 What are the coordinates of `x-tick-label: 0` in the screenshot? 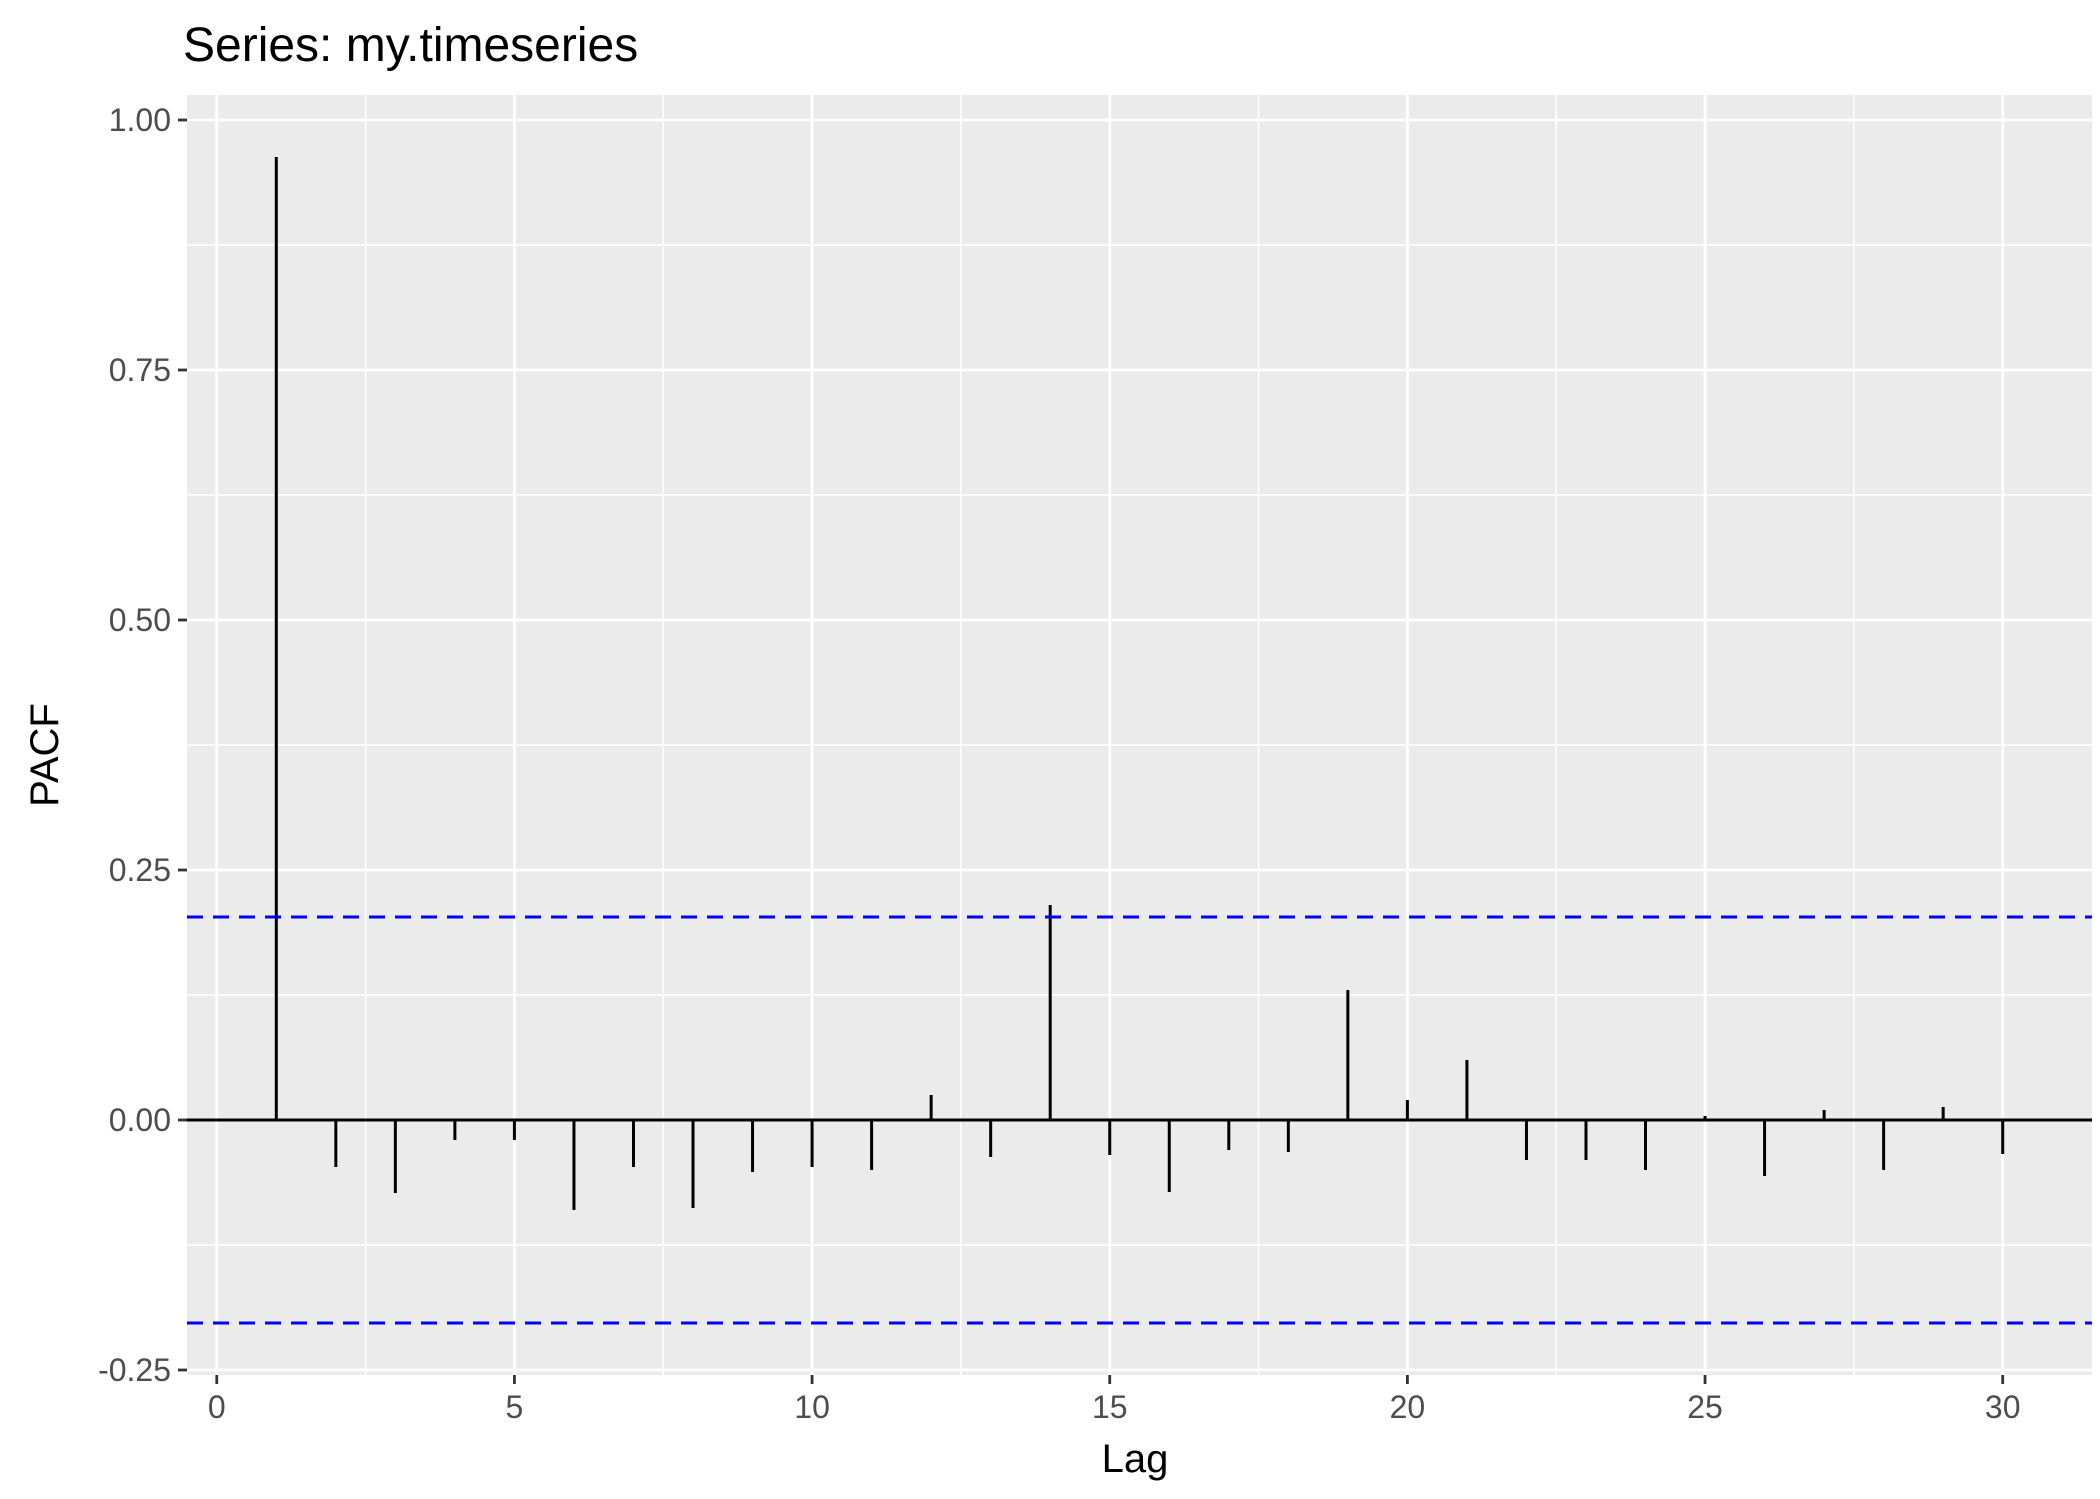 It's located at (217, 1407).